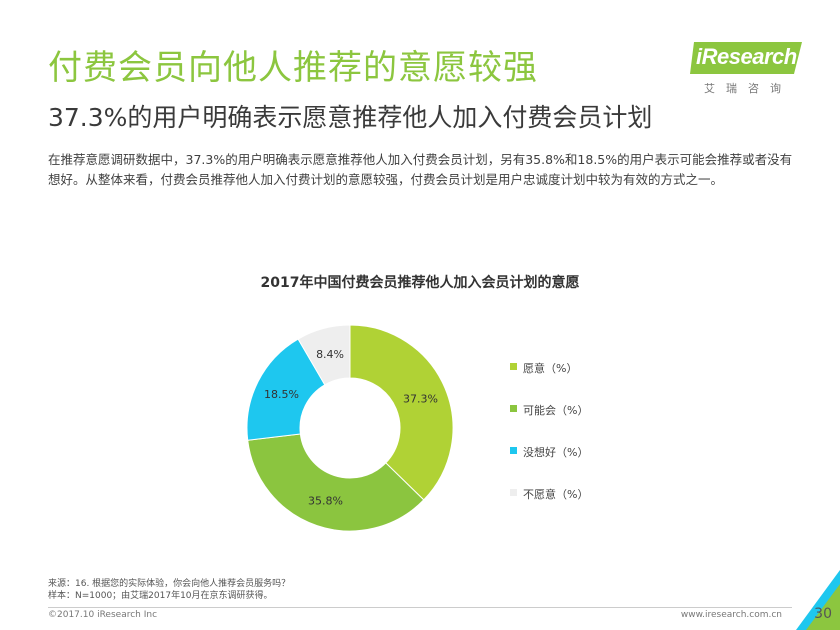 The image size is (840, 630). Describe the element at coordinates (169, 584) in the screenshot. I see `source-line-question: 来源：16. 根据您的实际体验，你会向他人推荐会员服务吗？` at that location.